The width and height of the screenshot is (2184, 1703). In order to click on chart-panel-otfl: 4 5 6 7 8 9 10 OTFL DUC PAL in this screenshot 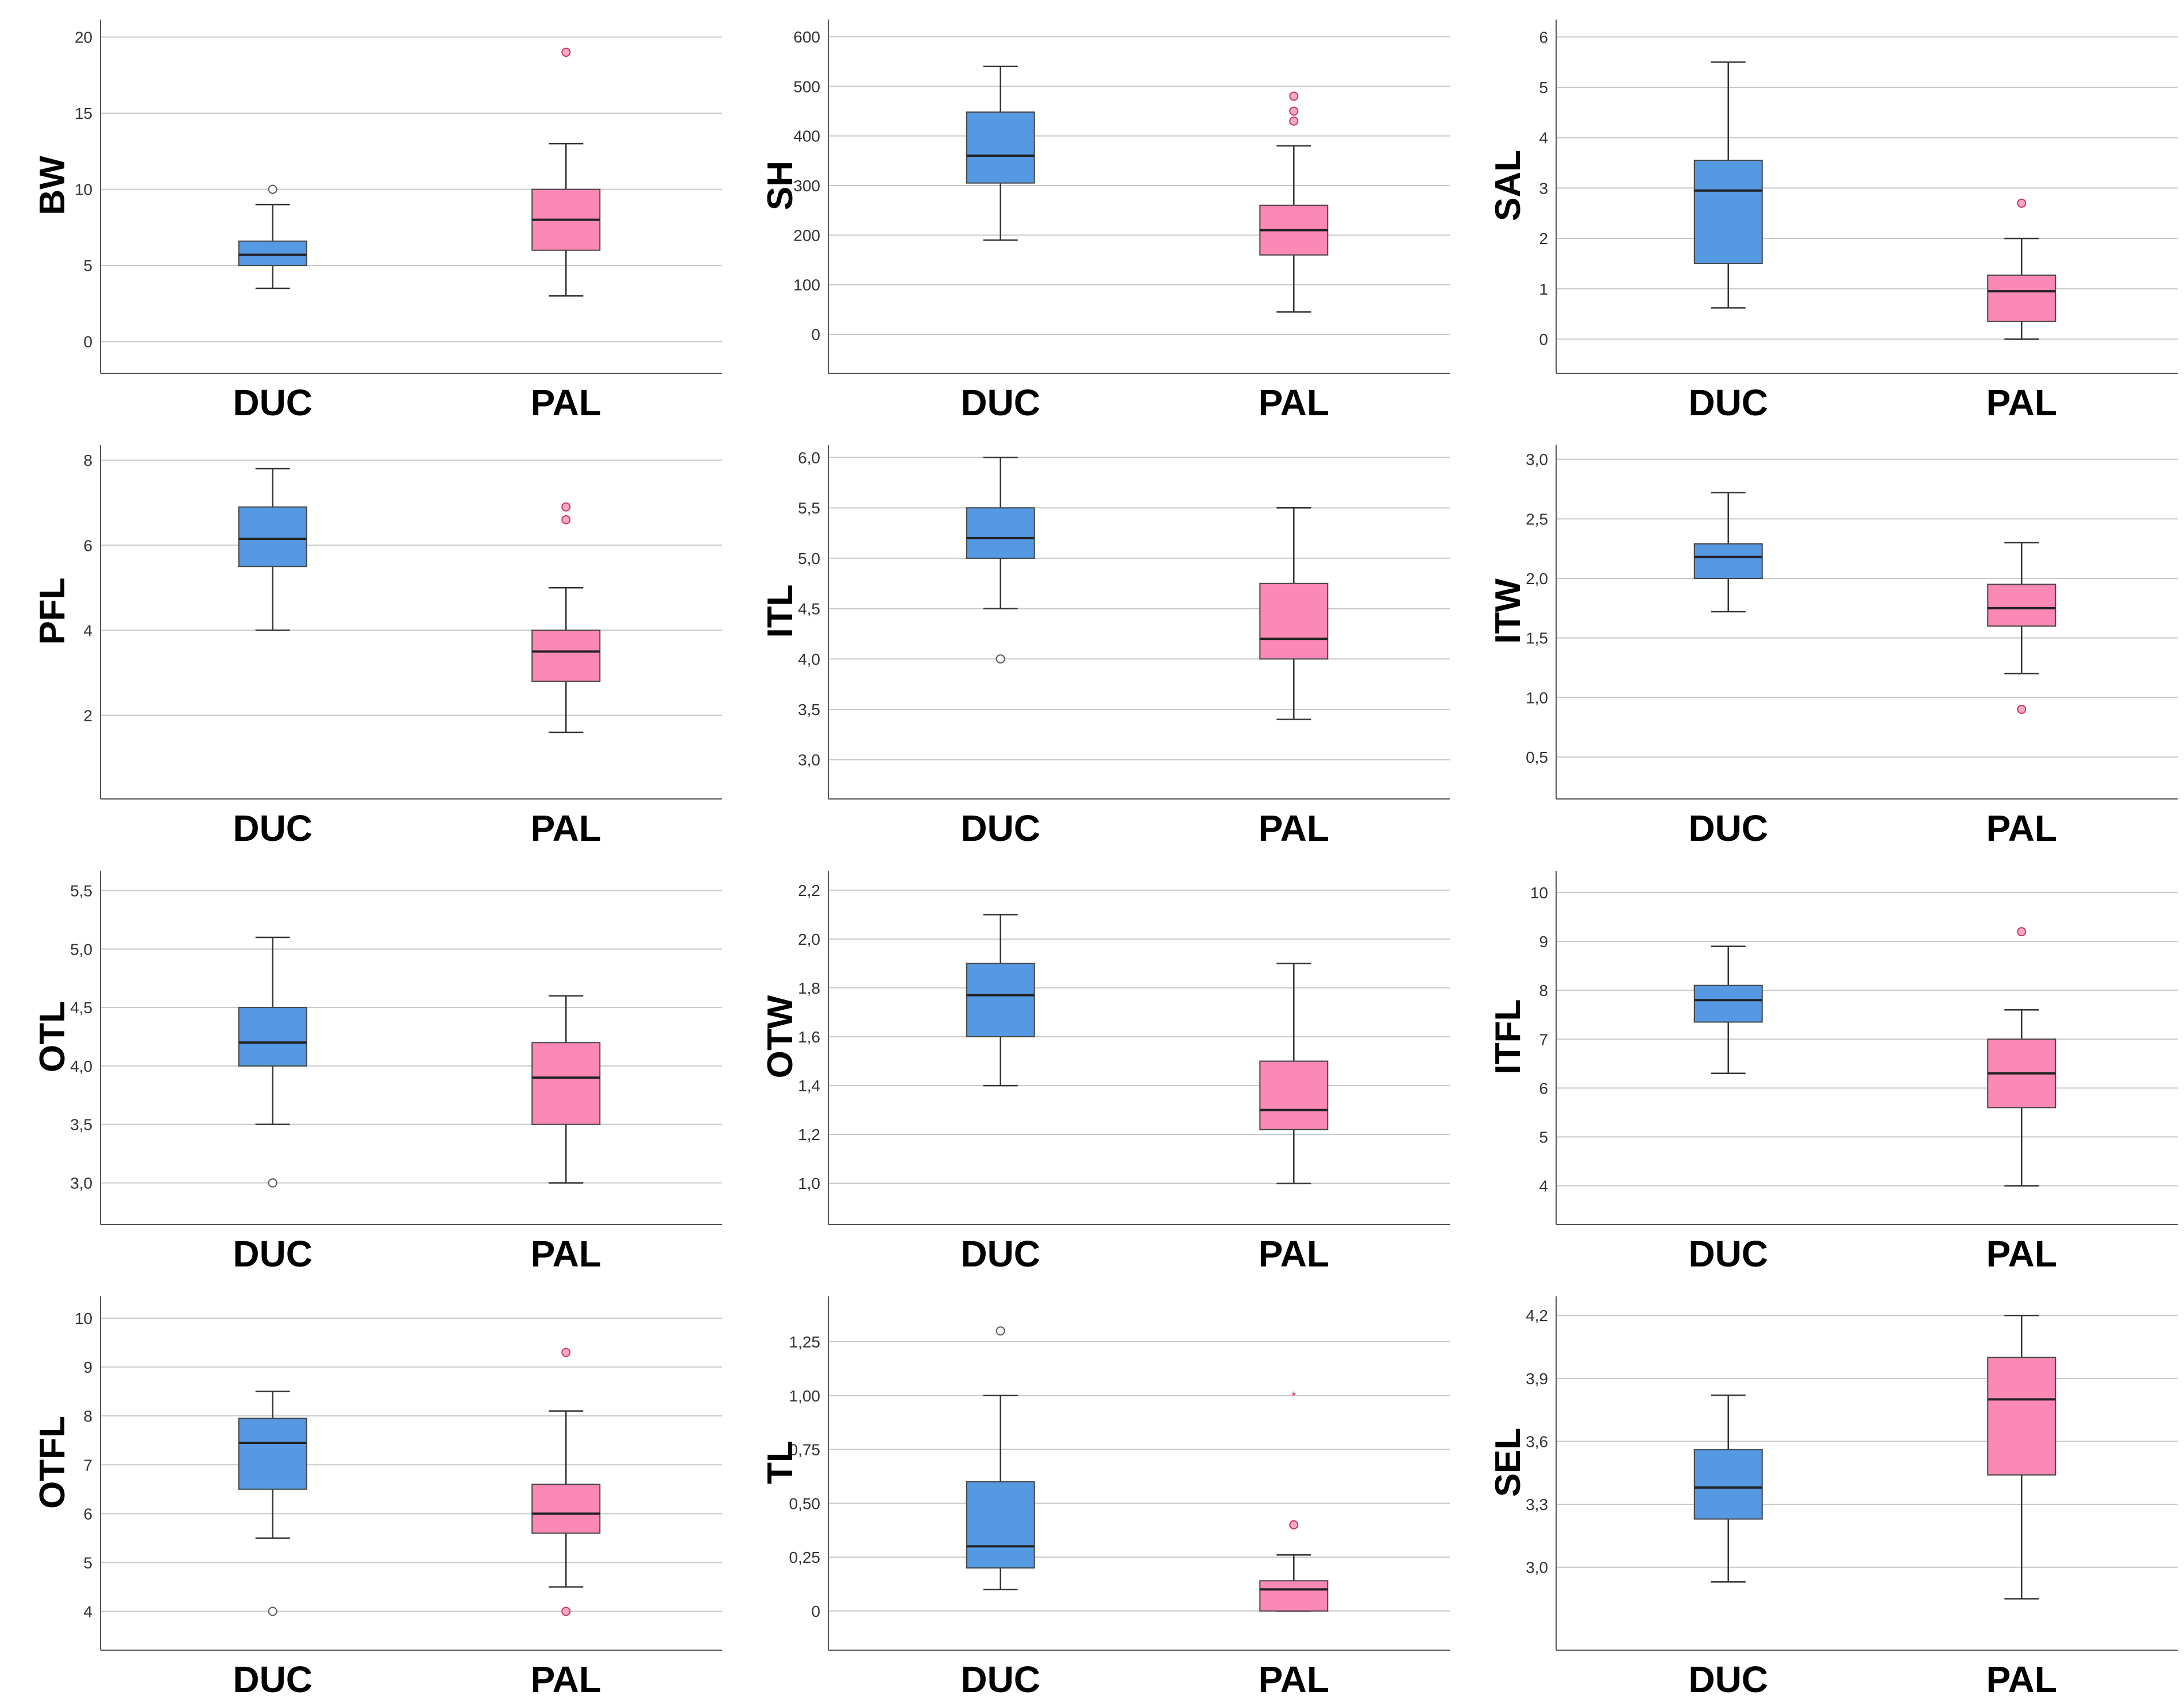, I will do `click(364, 1490)`.